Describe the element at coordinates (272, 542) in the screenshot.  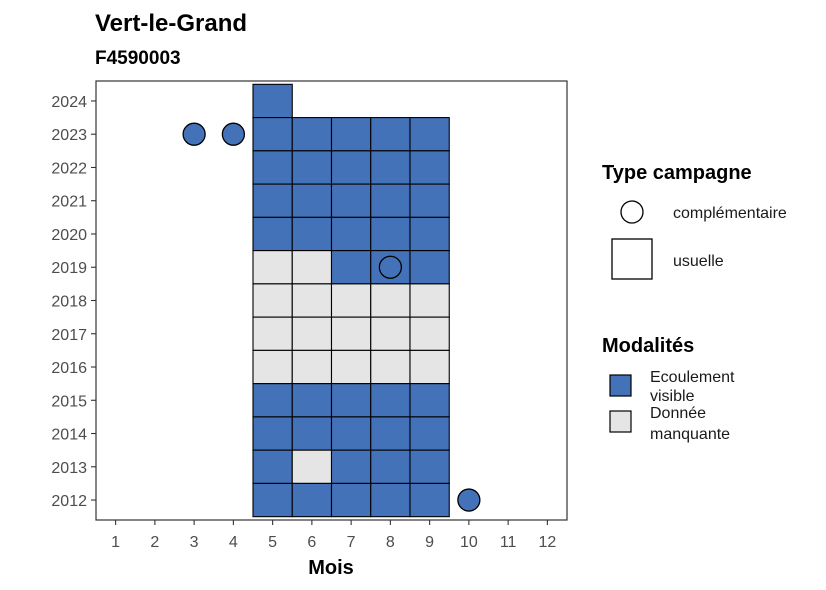
I see `x-tick-label-5: 5` at that location.